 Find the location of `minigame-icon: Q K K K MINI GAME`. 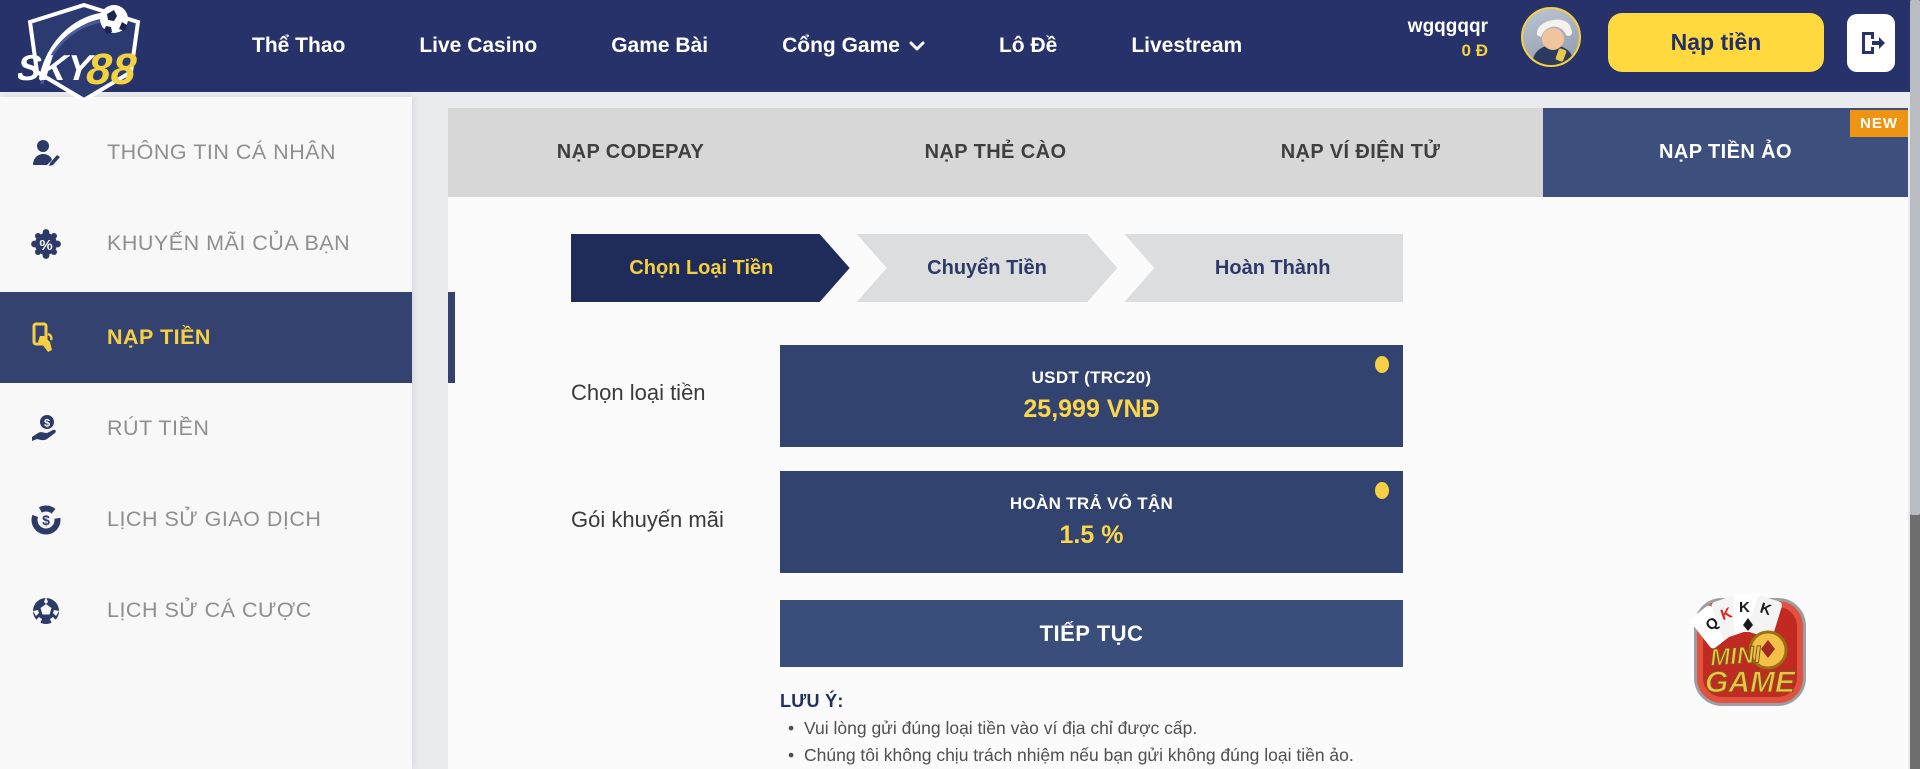

minigame-icon: Q K K K MINI GAME is located at coordinates (1748, 650).